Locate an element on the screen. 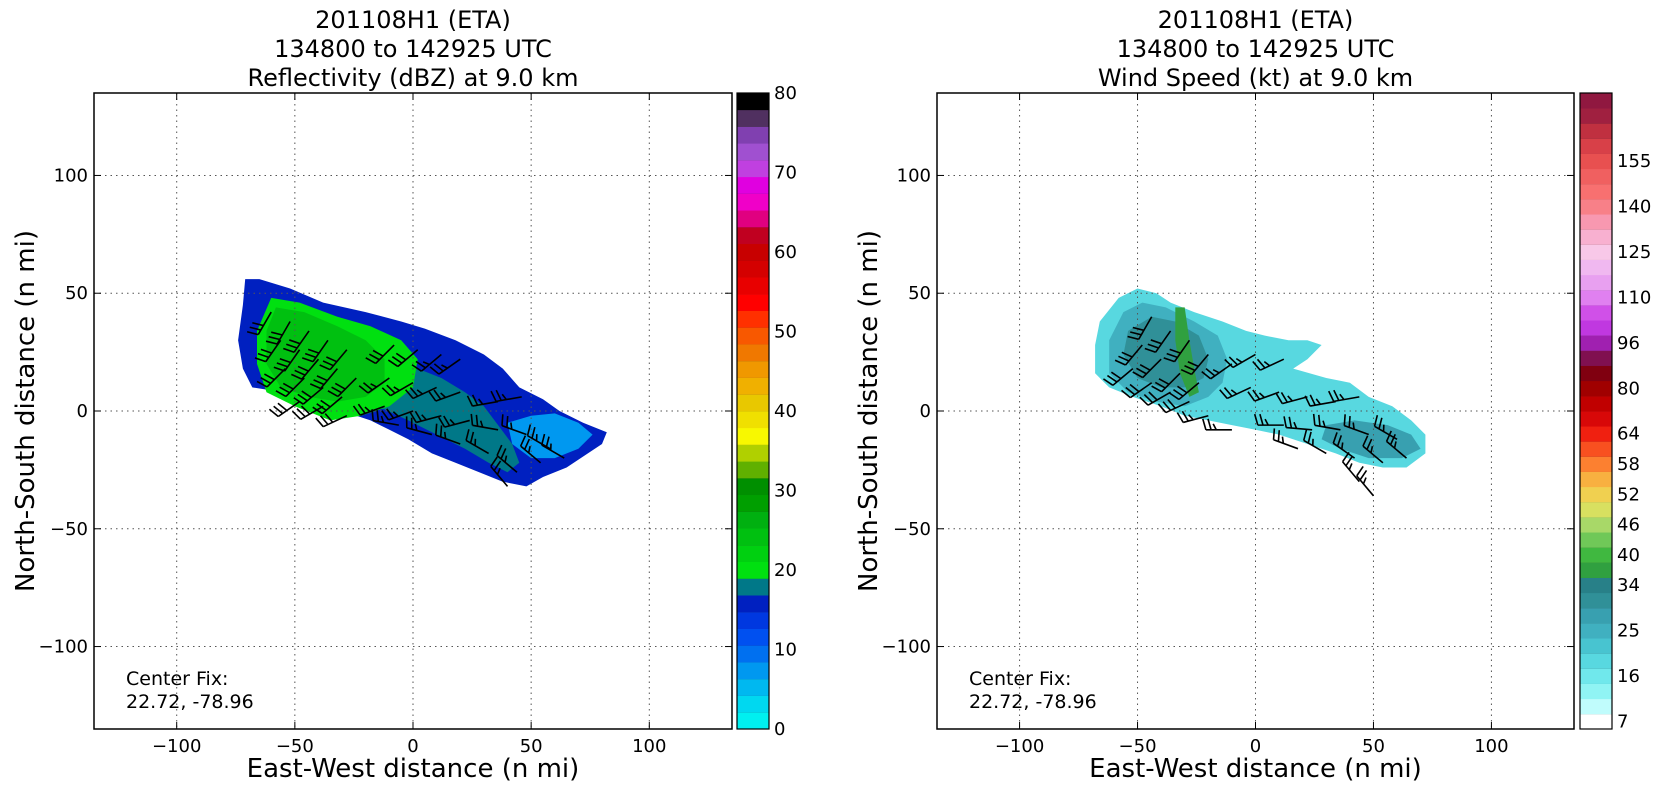  colorbar-tick-label: 50 is located at coordinates (785, 332).